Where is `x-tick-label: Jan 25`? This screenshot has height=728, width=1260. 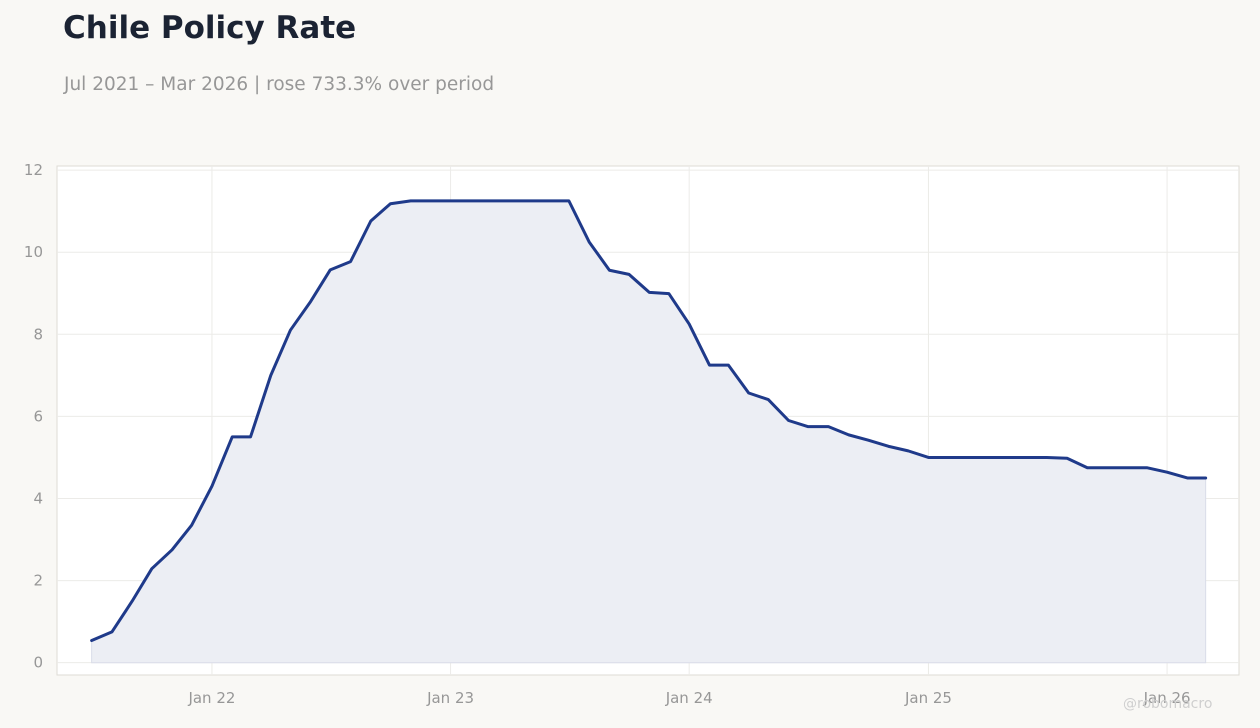 x-tick-label: Jan 25 is located at coordinates (928, 698).